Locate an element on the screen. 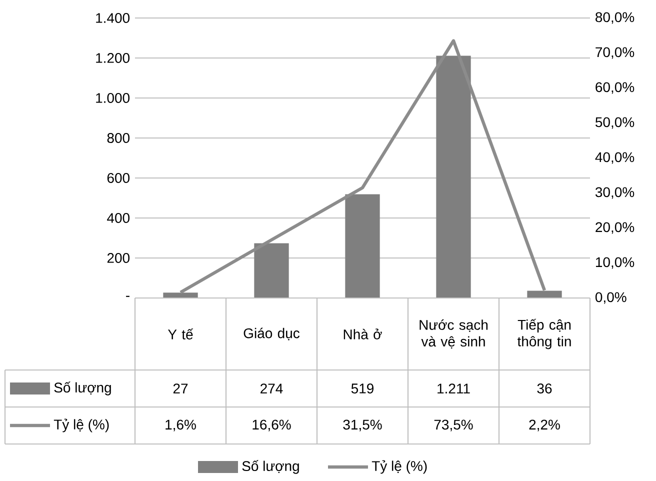  y-tick-label: 1.400 is located at coordinates (113, 18).